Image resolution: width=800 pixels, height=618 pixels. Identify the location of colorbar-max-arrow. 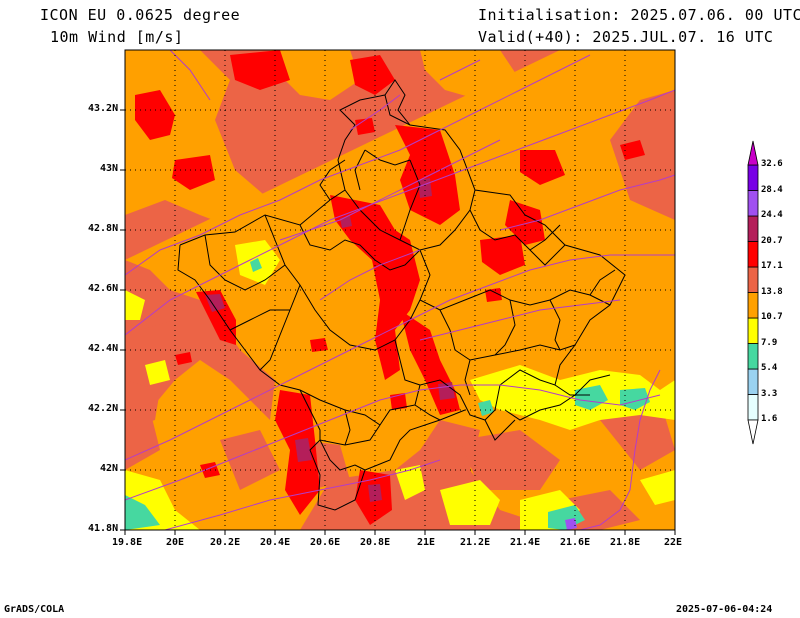
(753, 153).